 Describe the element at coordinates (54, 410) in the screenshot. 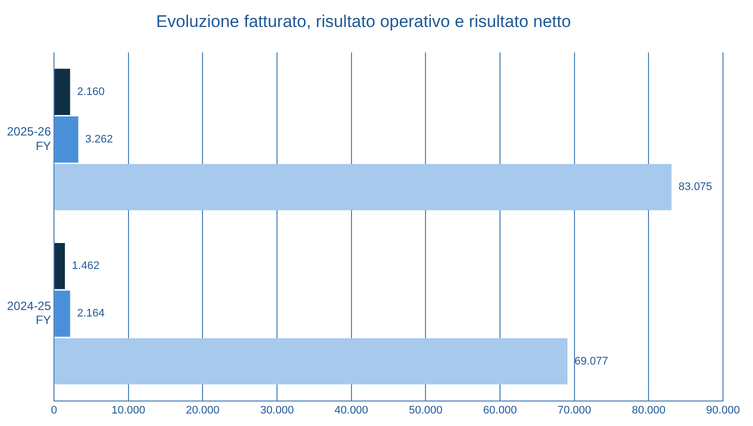

I see `x-tick-label: 0` at that location.